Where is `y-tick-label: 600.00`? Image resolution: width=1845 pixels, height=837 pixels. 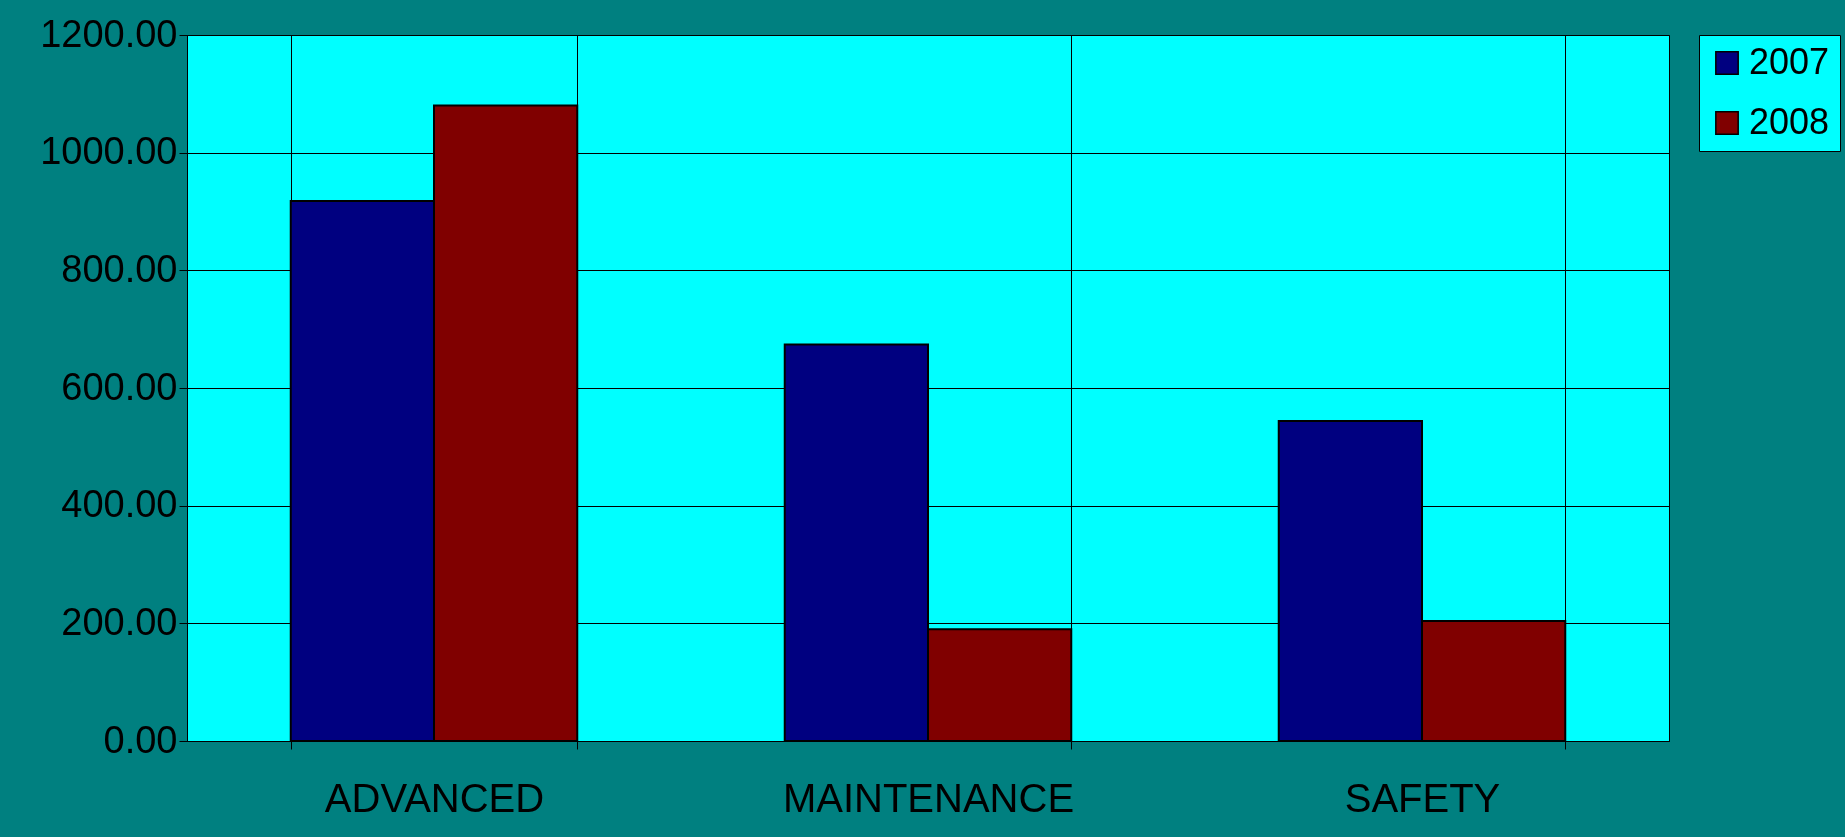
y-tick-label: 600.00 is located at coordinates (119, 386).